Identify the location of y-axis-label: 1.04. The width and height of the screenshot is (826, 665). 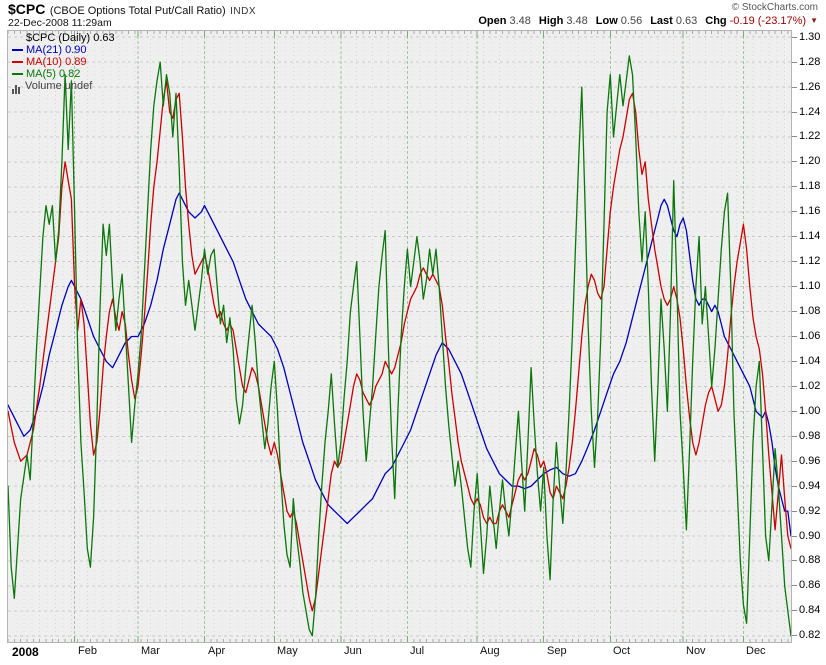
(806, 361).